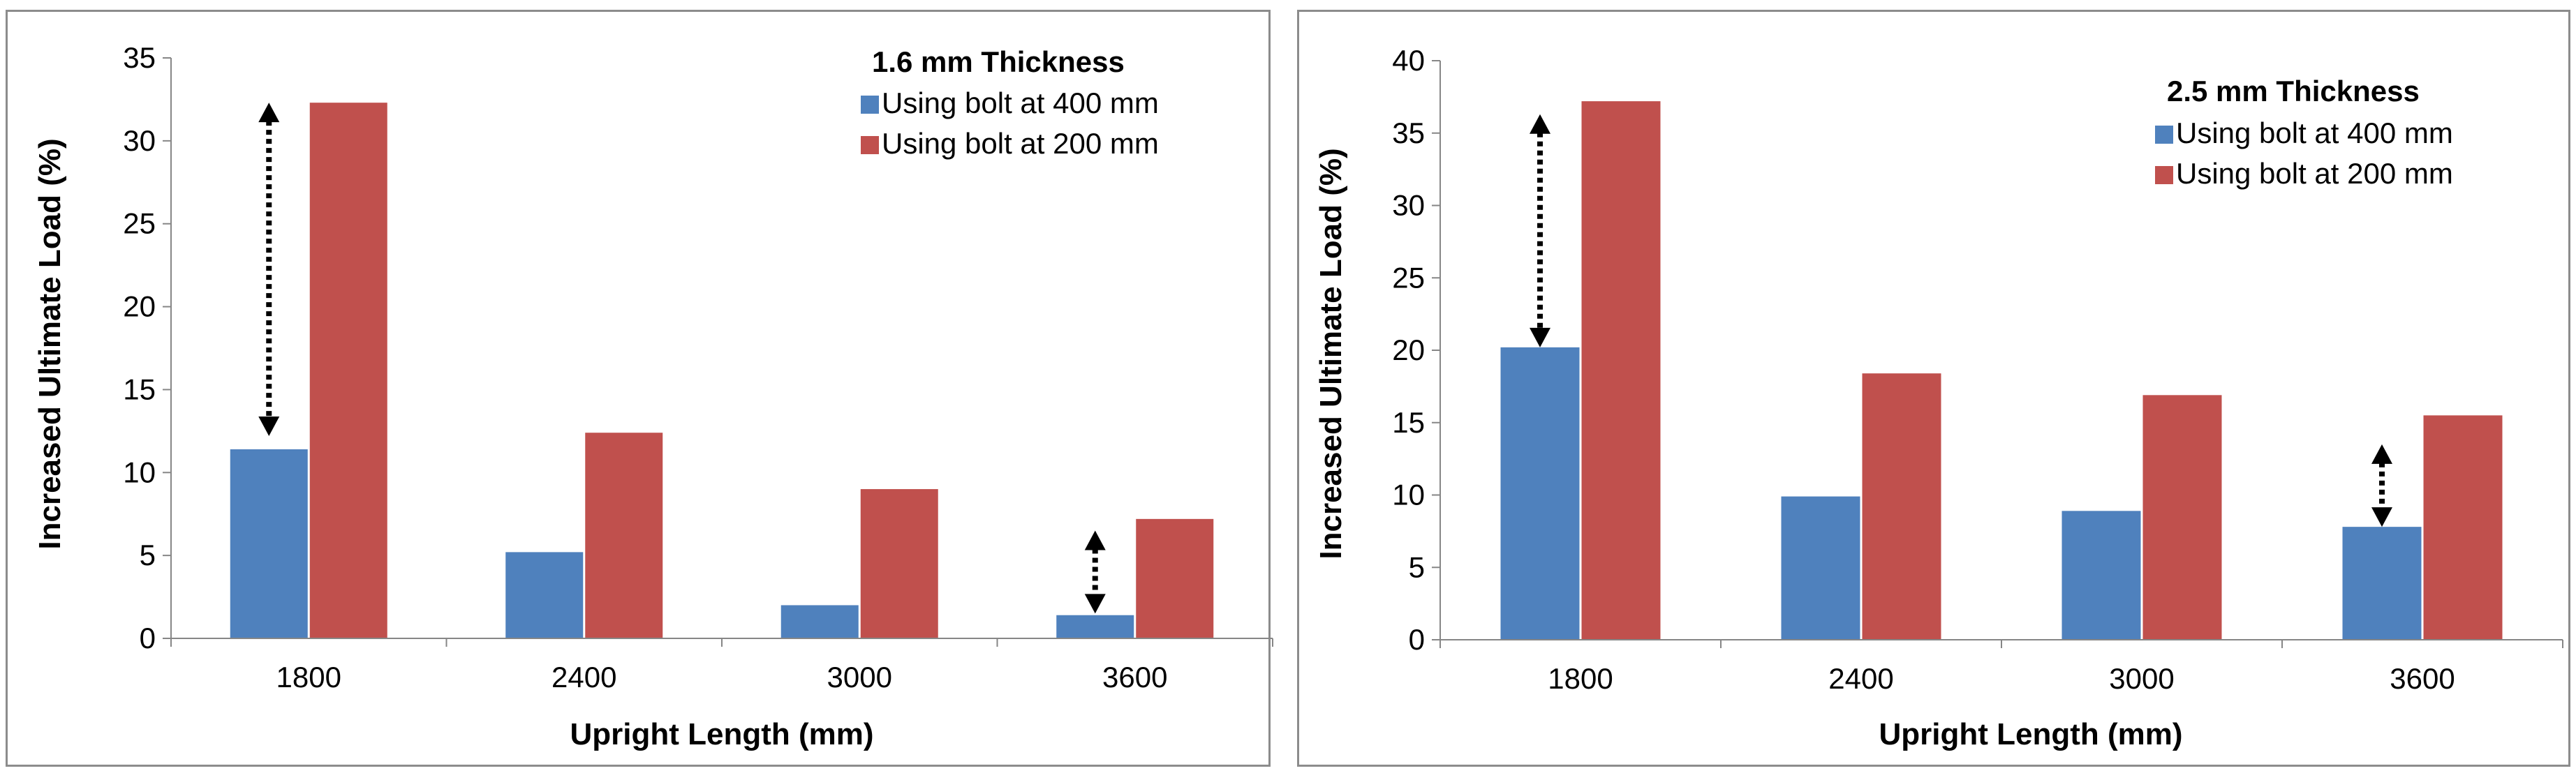 This screenshot has height=780, width=2576. Describe the element at coordinates (998, 62) in the screenshot. I see `legend-title: 1.6 mm Thickness` at that location.